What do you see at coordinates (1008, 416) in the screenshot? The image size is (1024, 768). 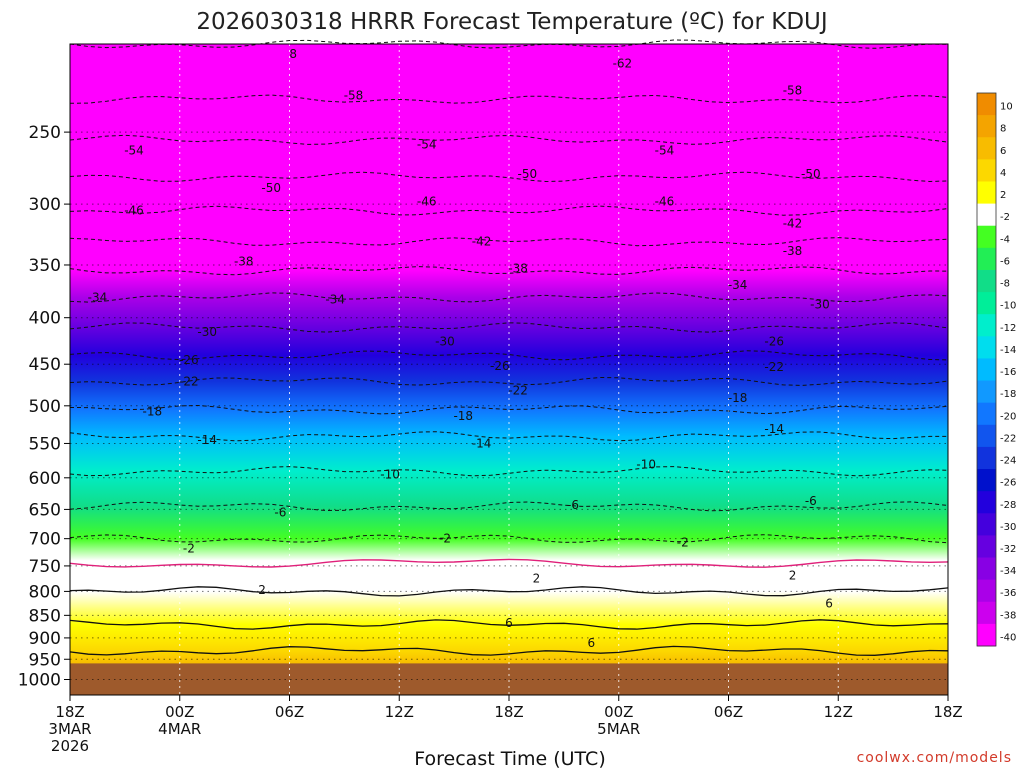 I see `colorbar-label: -20` at bounding box center [1008, 416].